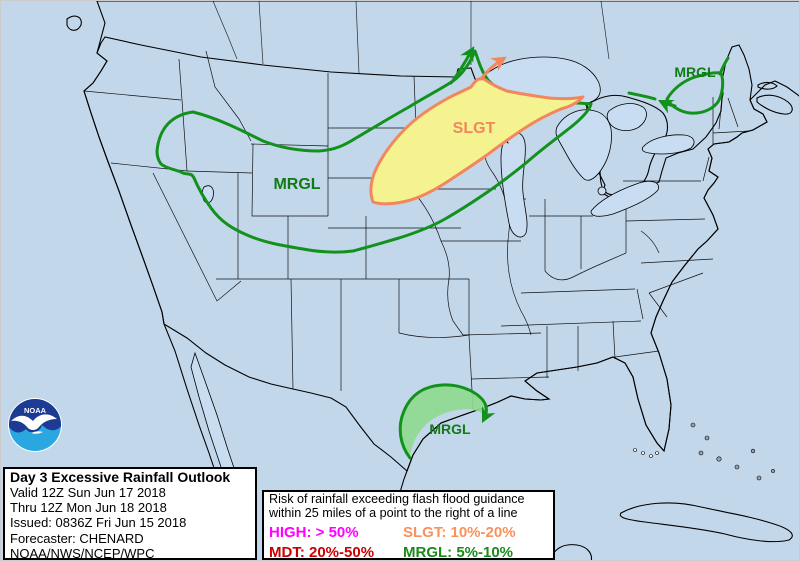  What do you see at coordinates (462, 65) in the screenshot?
I see `mrgl-contour-arrow-north` at bounding box center [462, 65].